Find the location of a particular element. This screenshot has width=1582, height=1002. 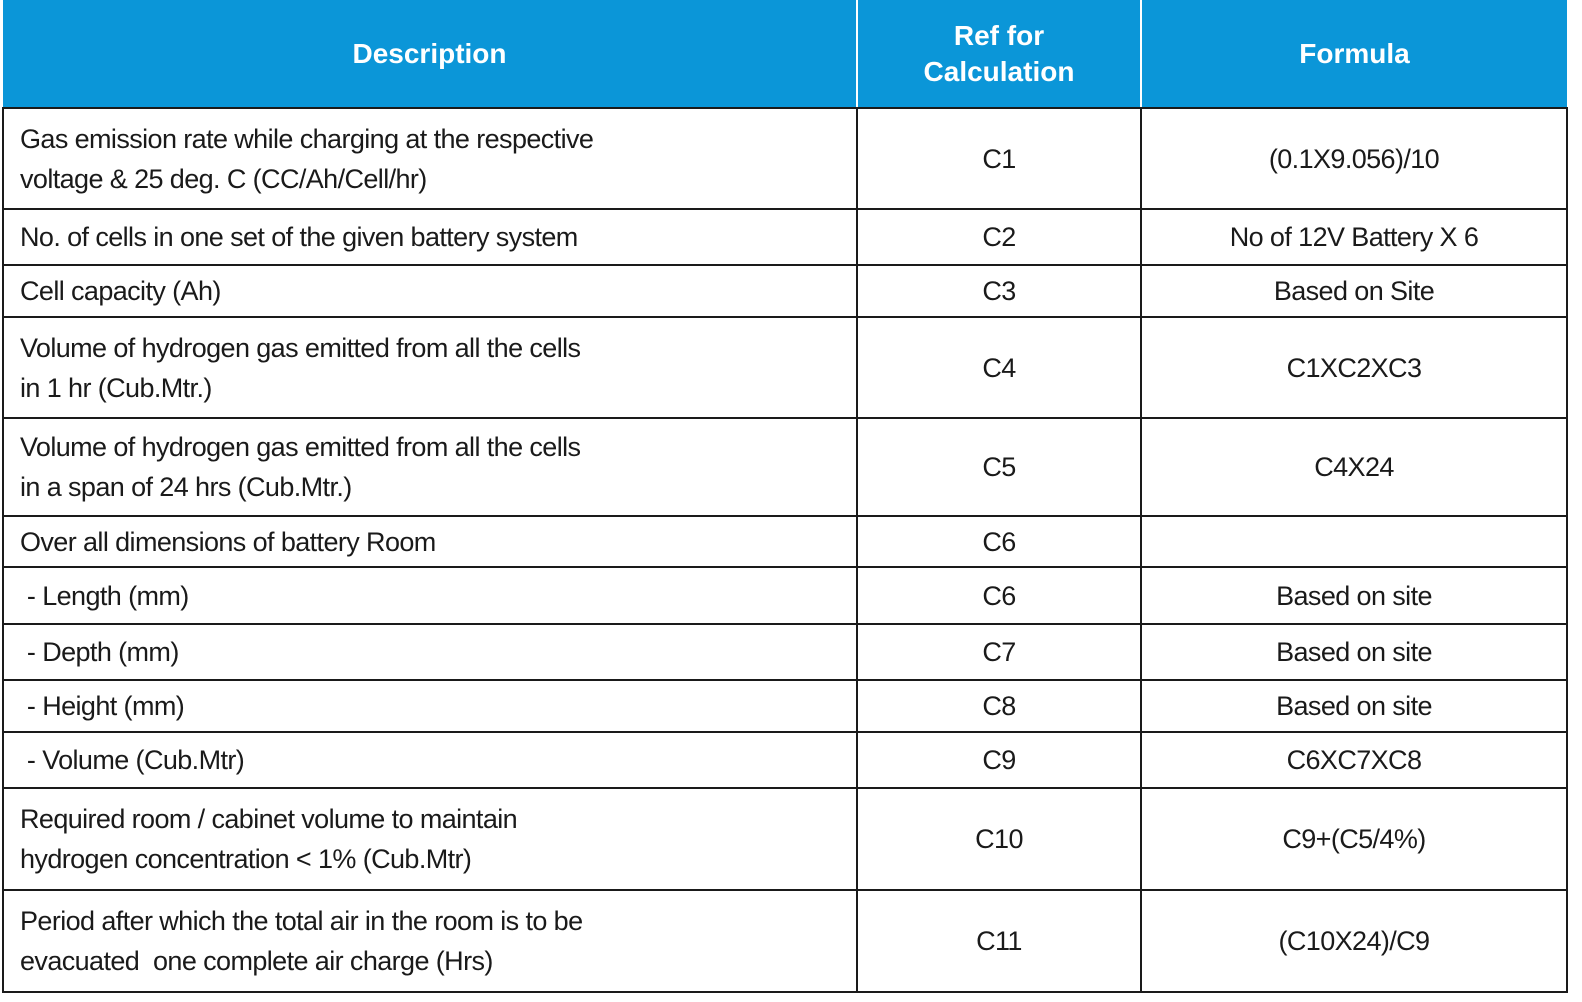

ref-cell: C2 is located at coordinates (999, 237).